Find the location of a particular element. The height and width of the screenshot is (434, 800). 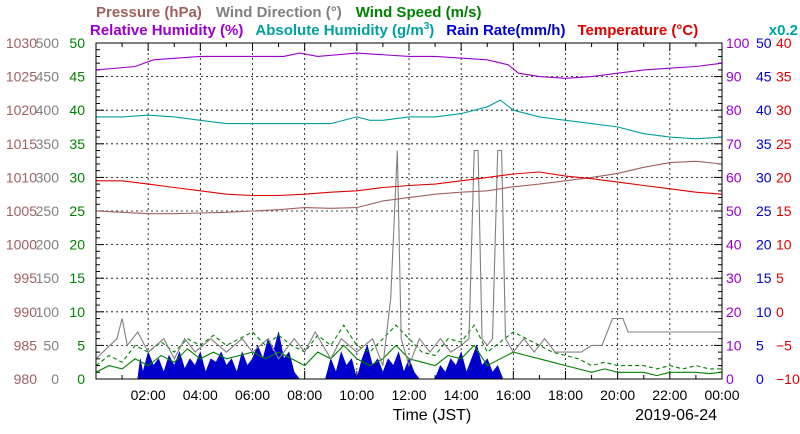

y-tick-humidity: 60 is located at coordinates (734, 177).